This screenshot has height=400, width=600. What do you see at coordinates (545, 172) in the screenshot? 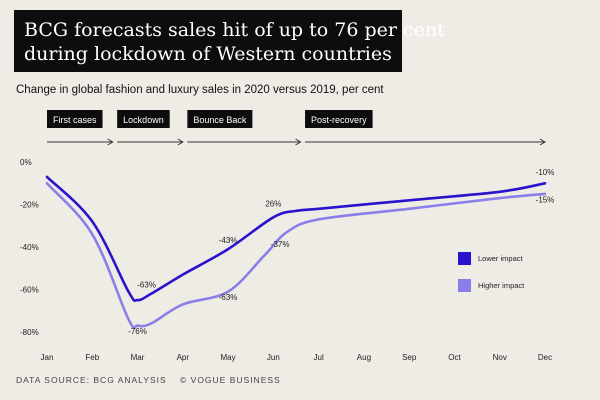
I see `data-label: -10%` at bounding box center [545, 172].